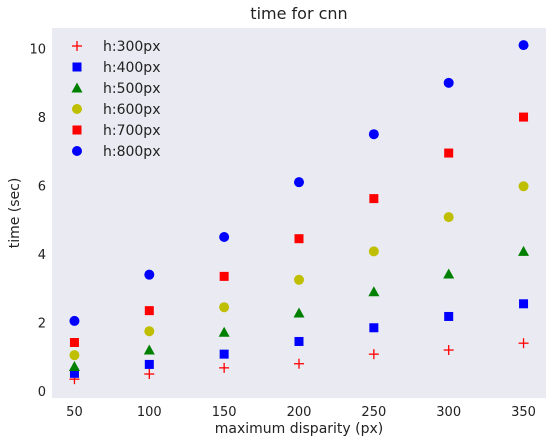  What do you see at coordinates (299, 429) in the screenshot?
I see `x-axis-label: maximum disparity (px)` at bounding box center [299, 429].